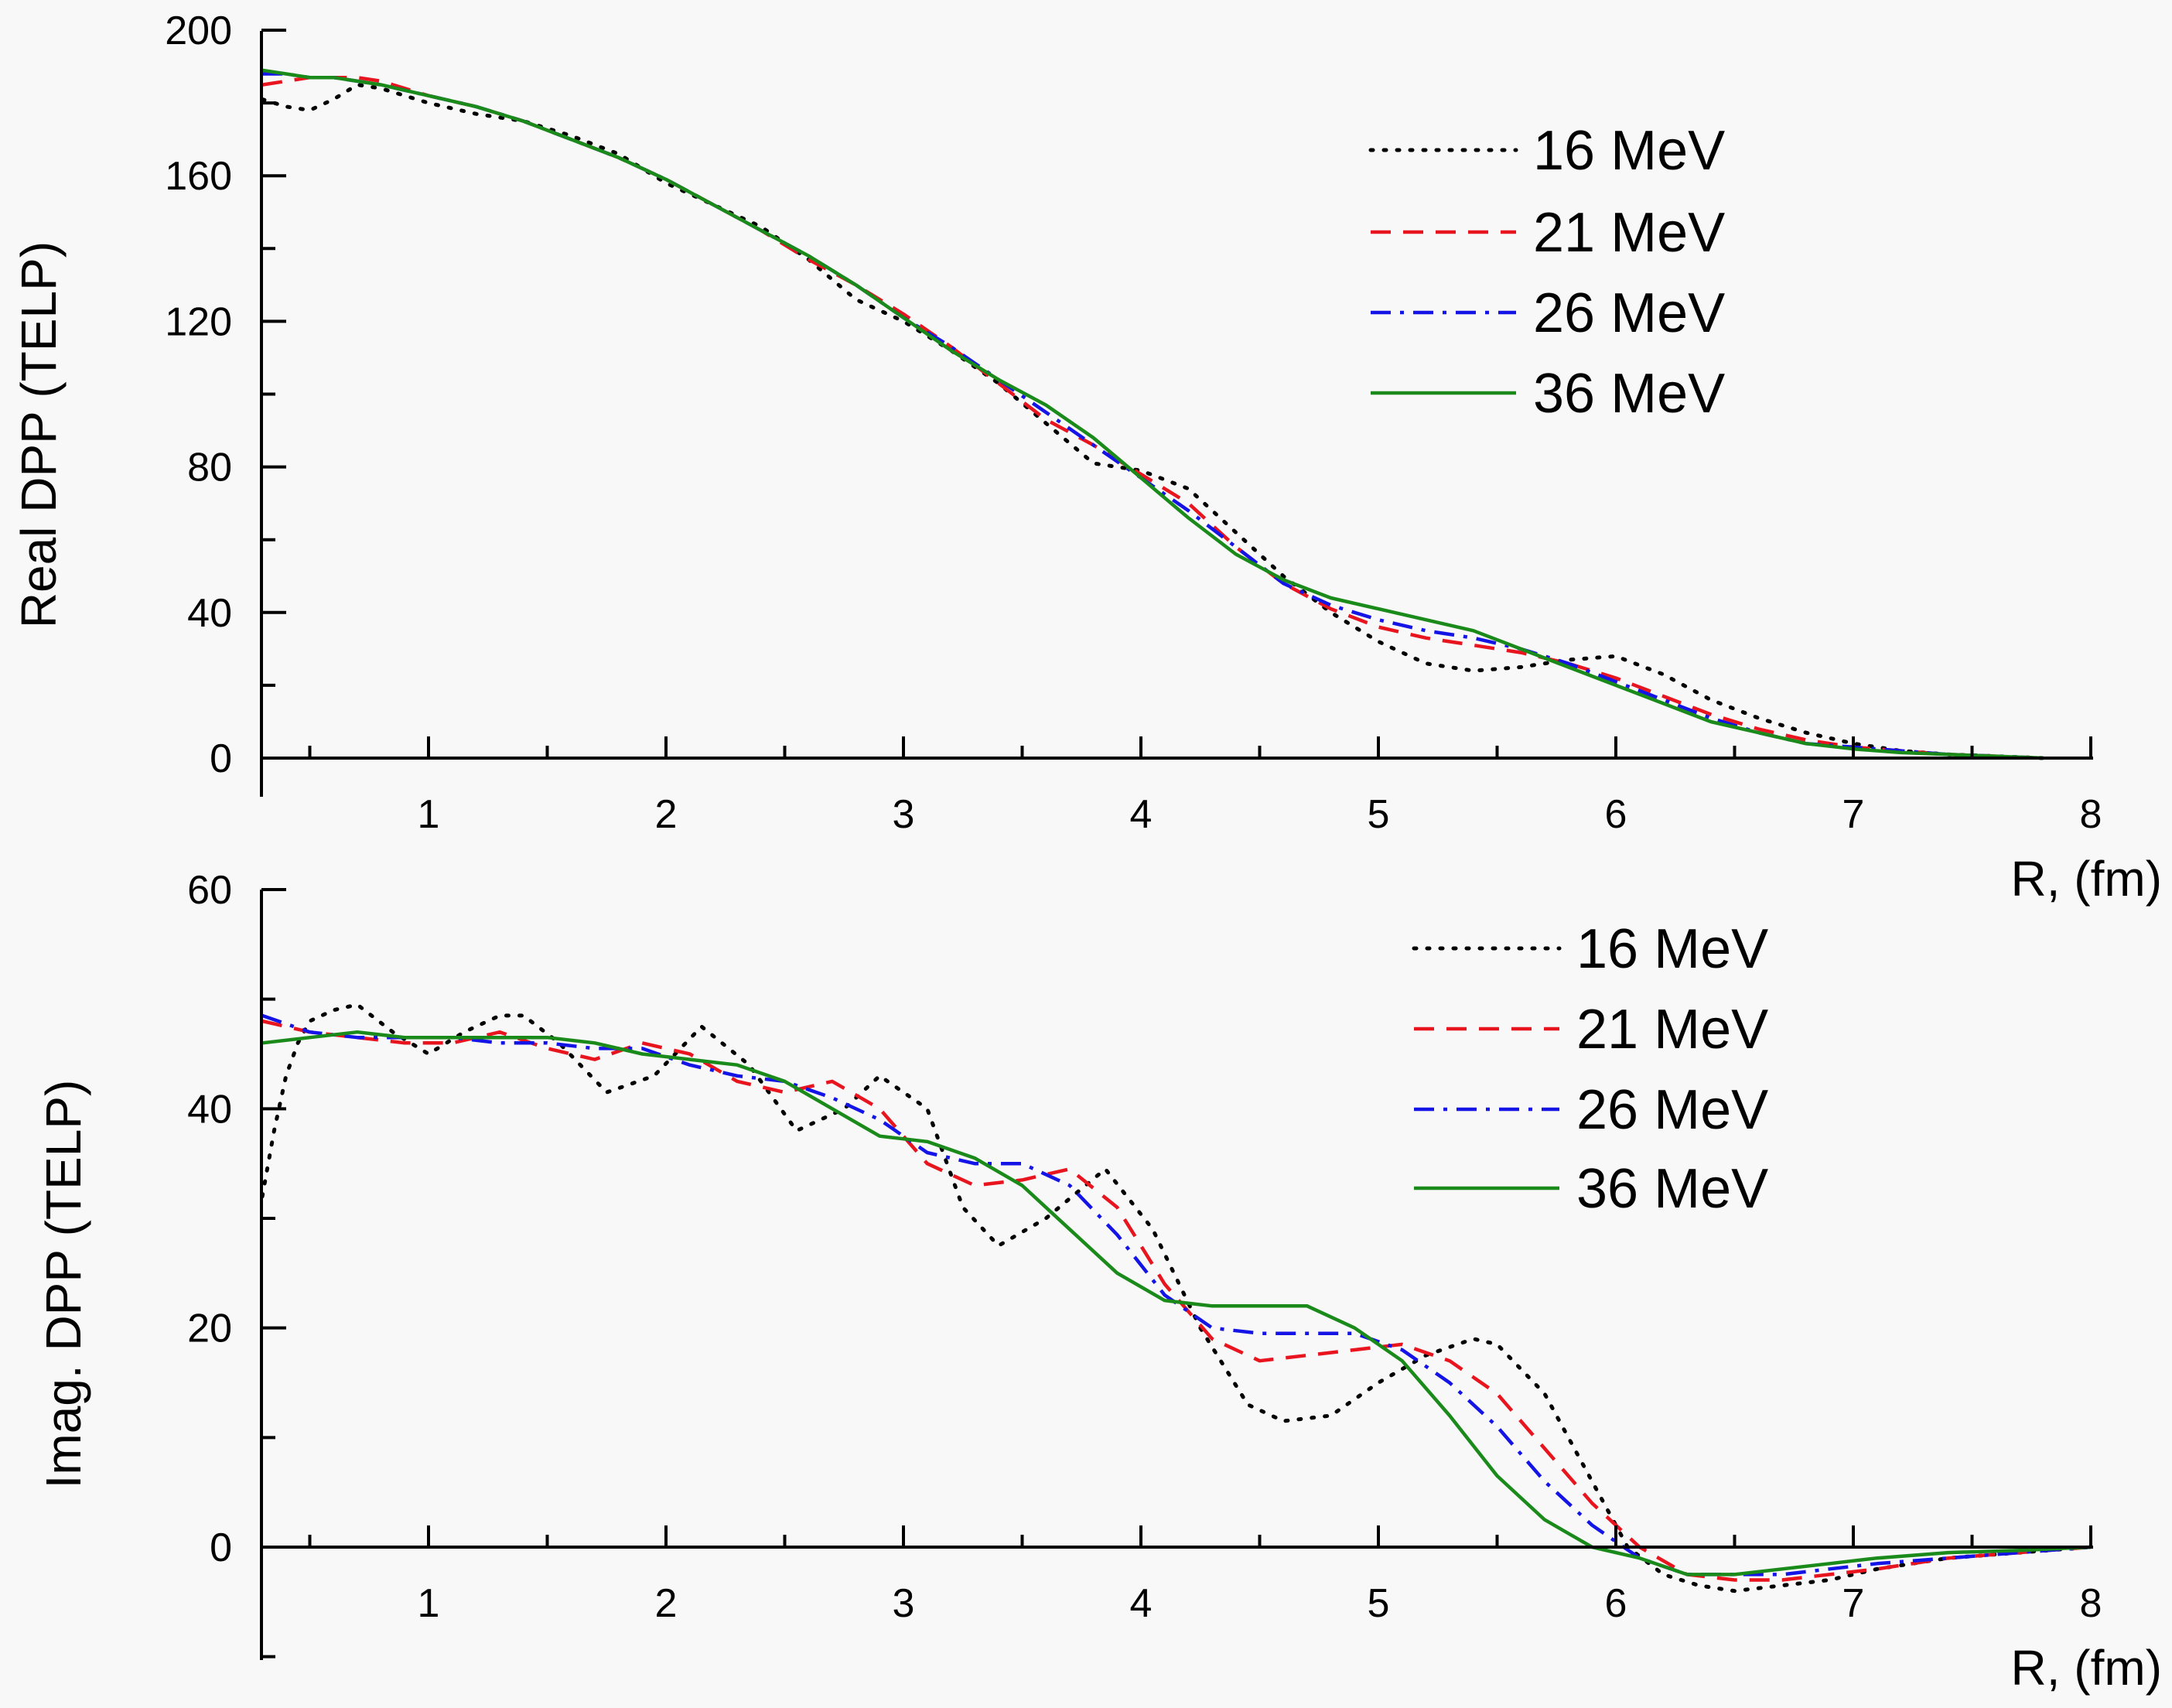  Describe the element at coordinates (1547, 272) in the screenshot. I see `real-dpp-legend: 16 MeV 21 MeV 26 MeV 36 MeV` at that location.